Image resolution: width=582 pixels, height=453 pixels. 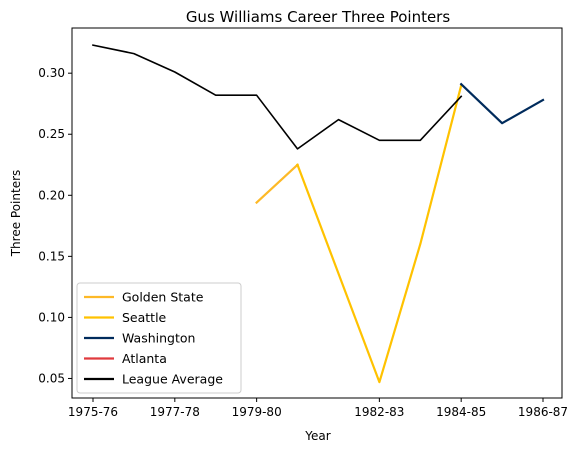 I want to click on x-tick-label: 1986-87, so click(x=543, y=412).